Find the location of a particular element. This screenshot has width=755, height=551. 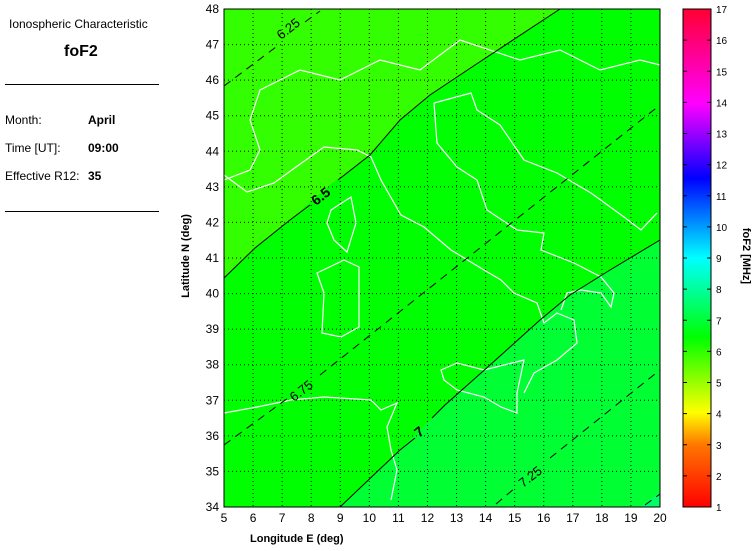

colorbar-tick-label: 2 is located at coordinates (719, 477).